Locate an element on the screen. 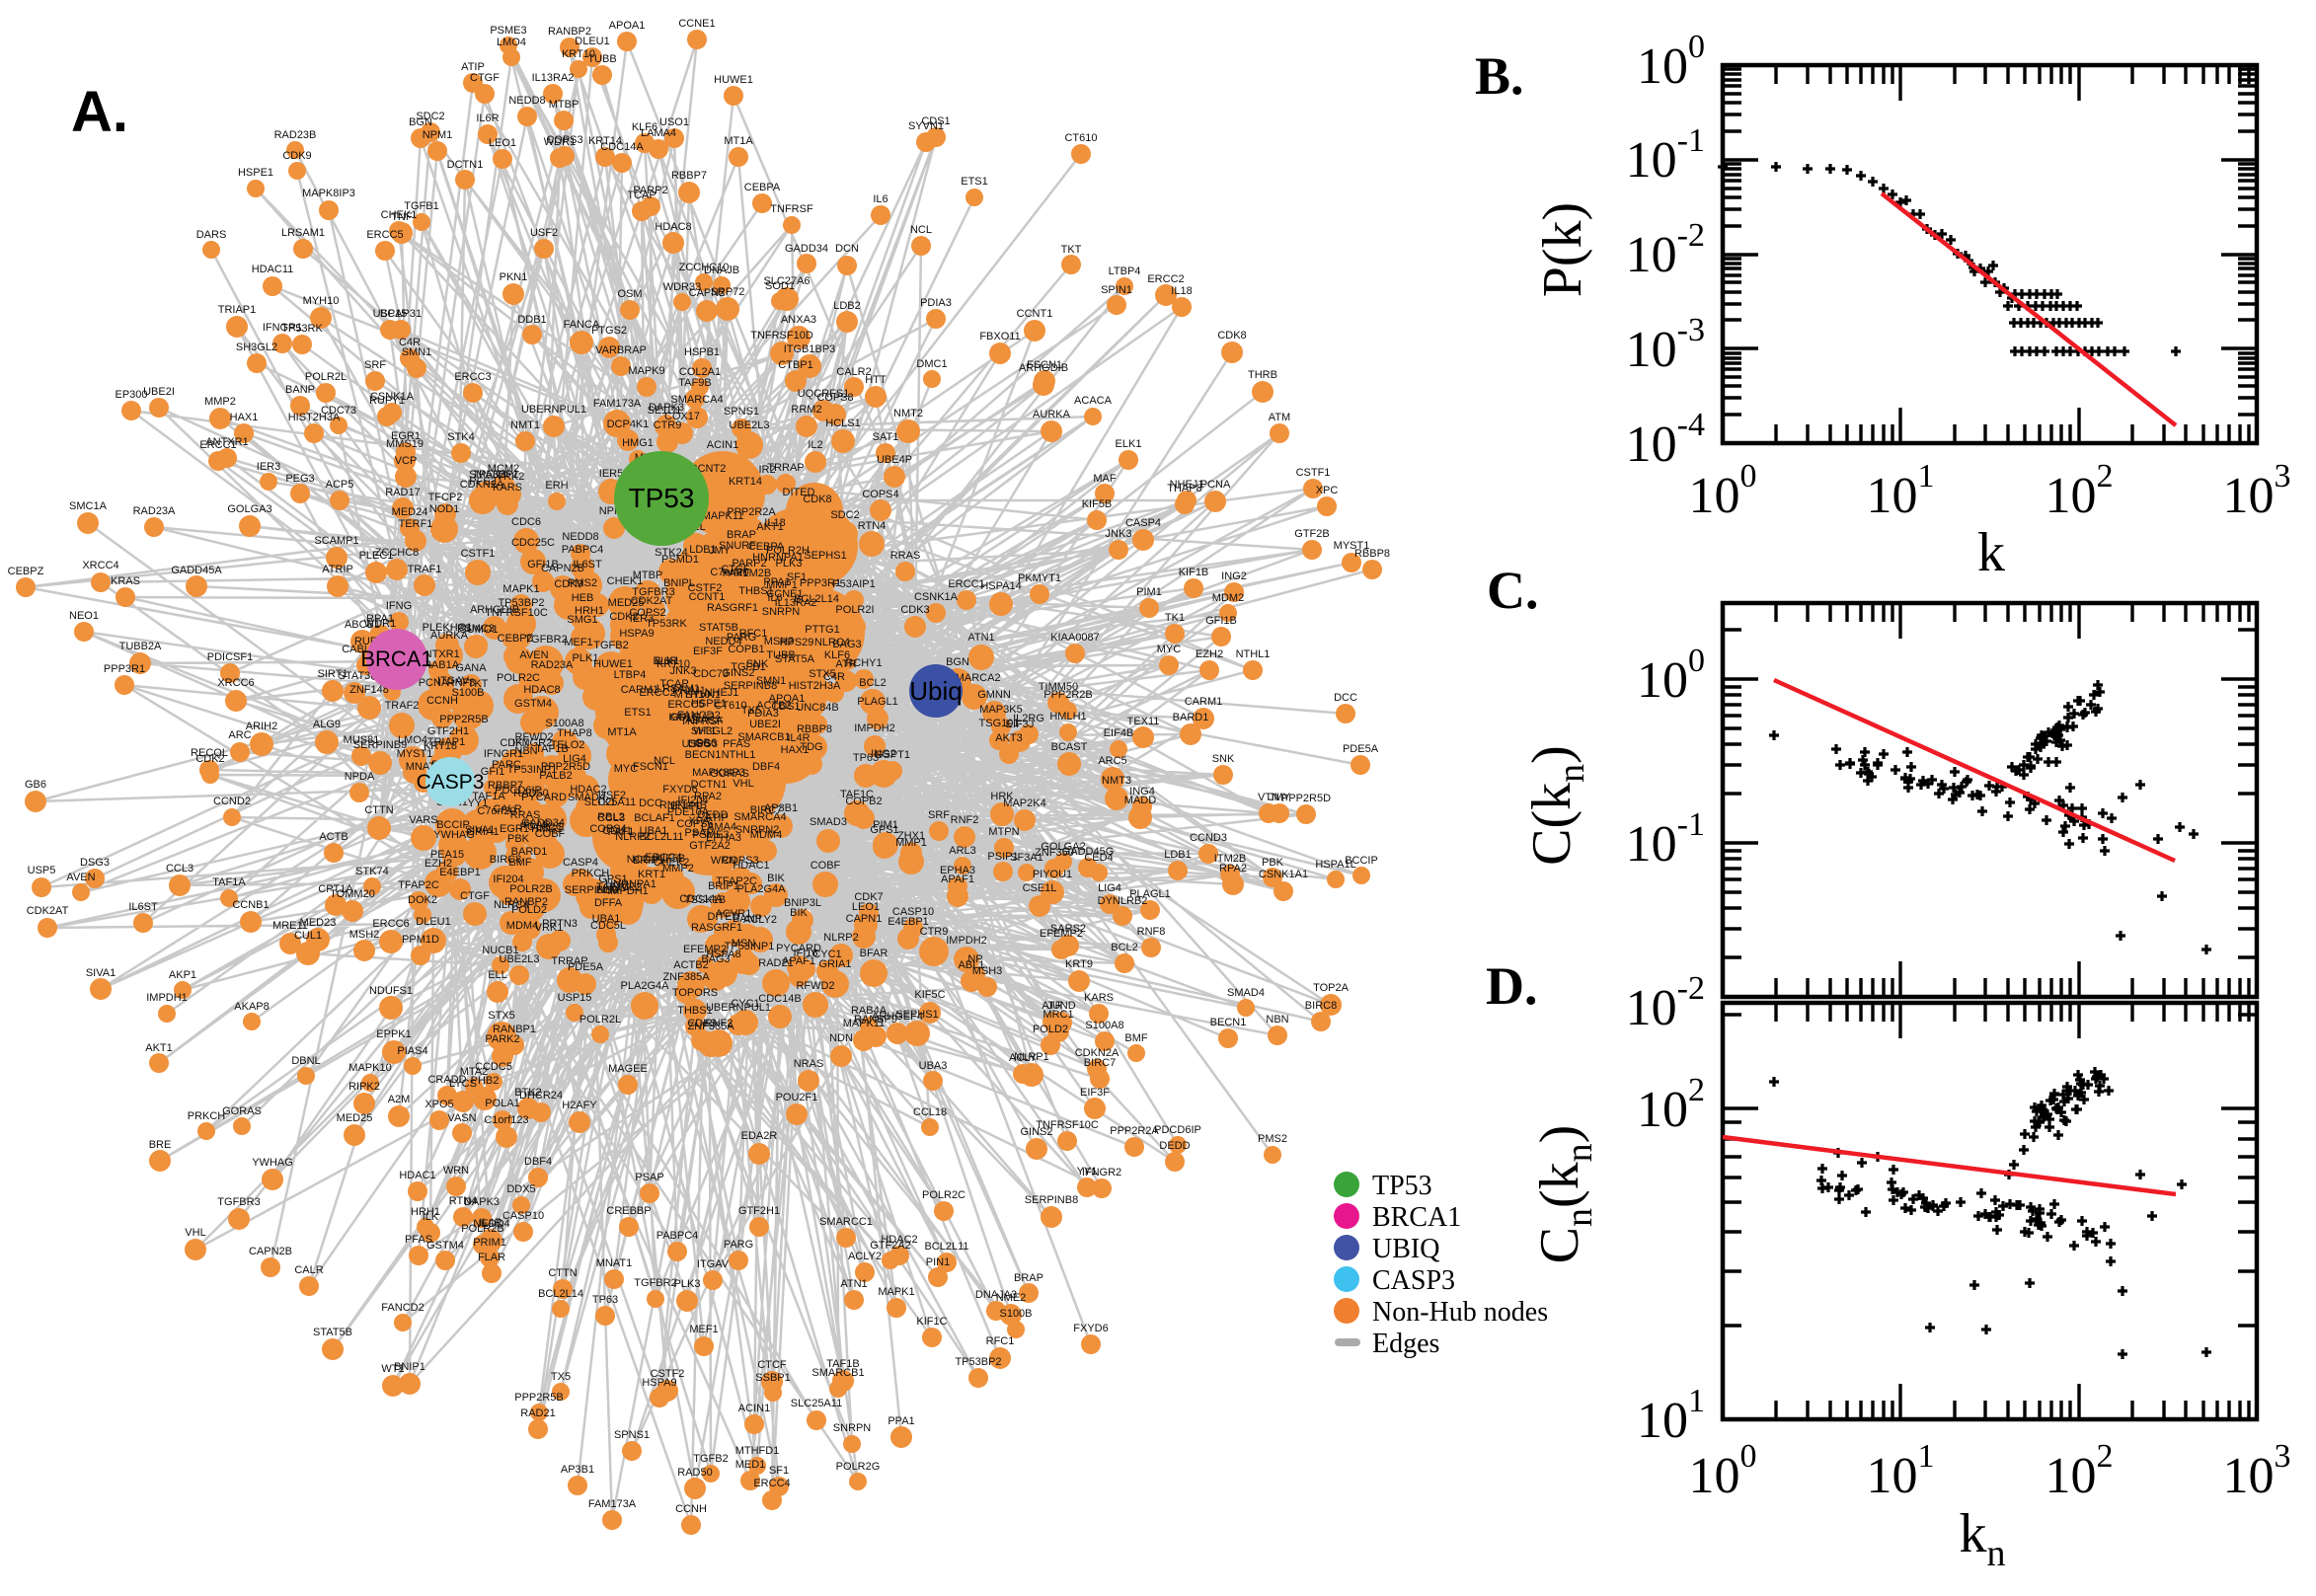 This screenshot has height=1596, width=2316. svg-text: RUFY1 is located at coordinates (387, 401).